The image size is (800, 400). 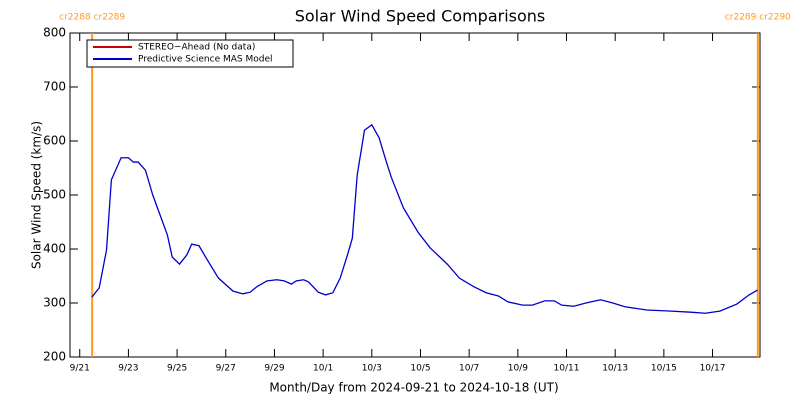 I want to click on x-tick-label: 10/1, so click(x=323, y=369).